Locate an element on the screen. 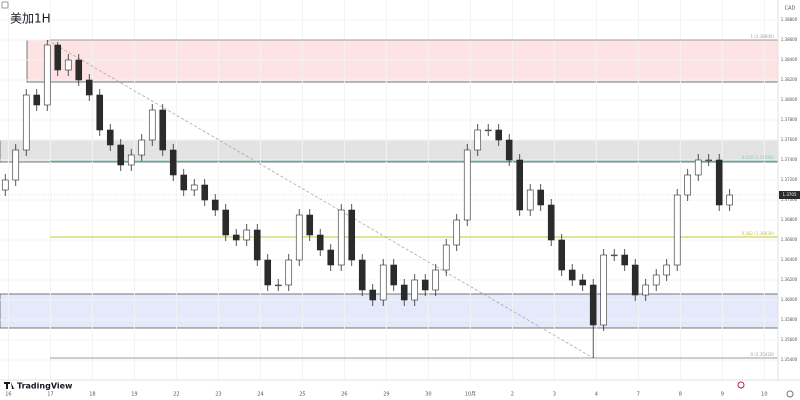 This screenshot has height=400, width=800. x-tick-label: 9 is located at coordinates (722, 395).